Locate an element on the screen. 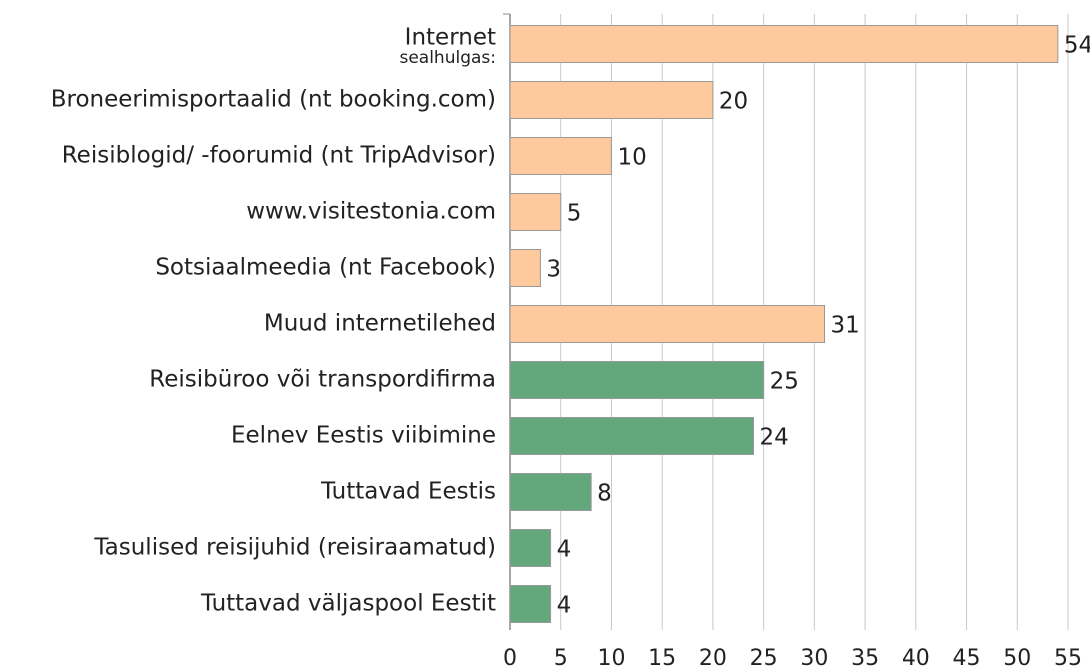 Image resolution: width=1090 pixels, height=671 pixels. value-label: 8 is located at coordinates (604, 494).